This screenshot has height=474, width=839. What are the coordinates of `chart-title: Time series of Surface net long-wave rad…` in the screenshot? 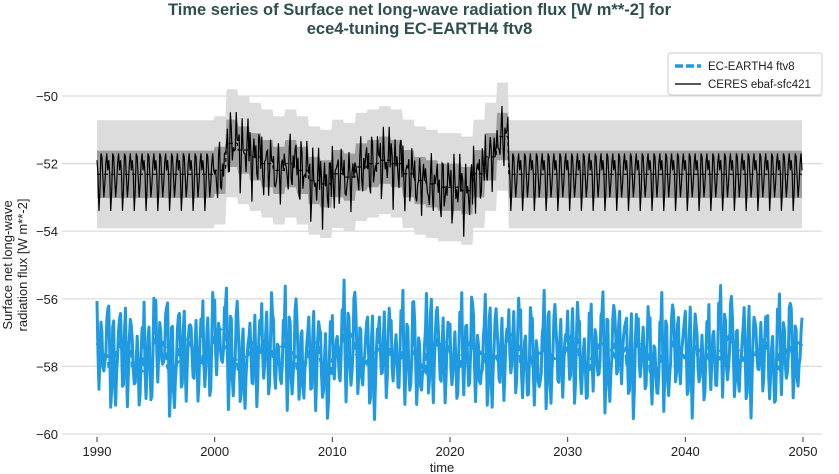 It's located at (419, 10).